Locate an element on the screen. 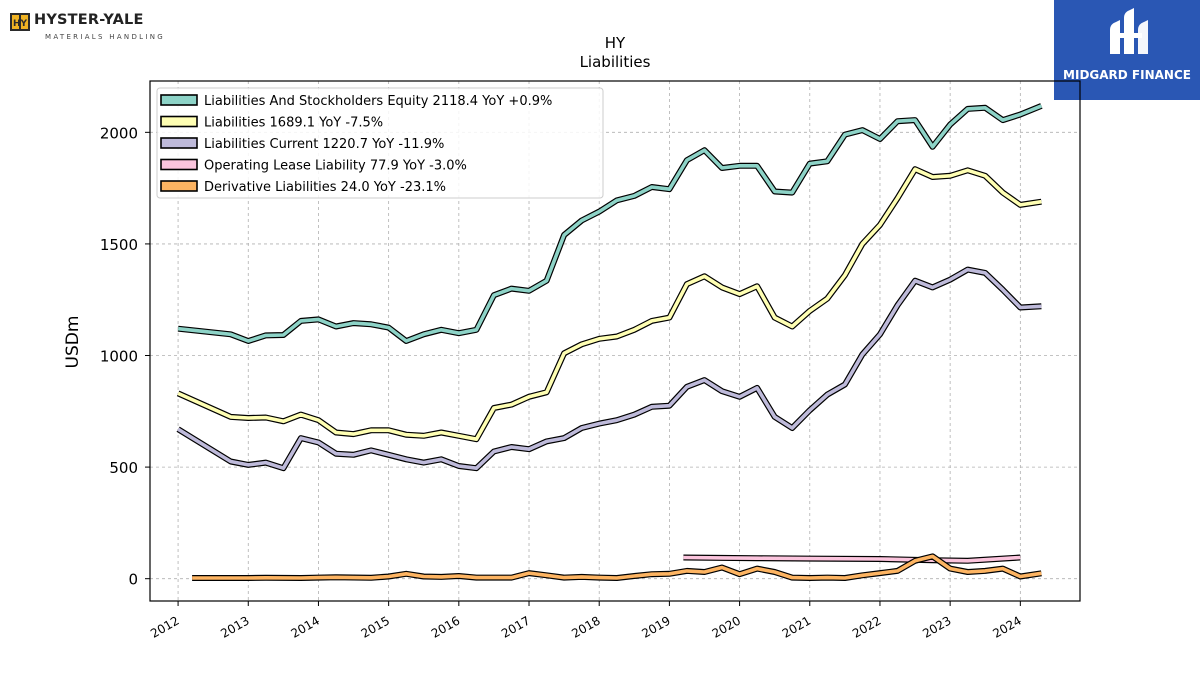 Image resolution: width=1200 pixels, height=675 pixels. chart-subtitle: Liabilities is located at coordinates (615, 62).